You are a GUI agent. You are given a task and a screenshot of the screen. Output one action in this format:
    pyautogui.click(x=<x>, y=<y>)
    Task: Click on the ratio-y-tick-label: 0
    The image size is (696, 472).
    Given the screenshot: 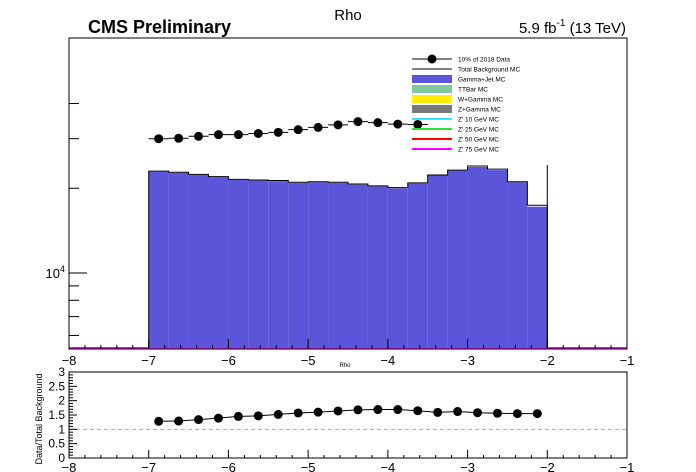 What is the action you would take?
    pyautogui.click(x=61, y=458)
    